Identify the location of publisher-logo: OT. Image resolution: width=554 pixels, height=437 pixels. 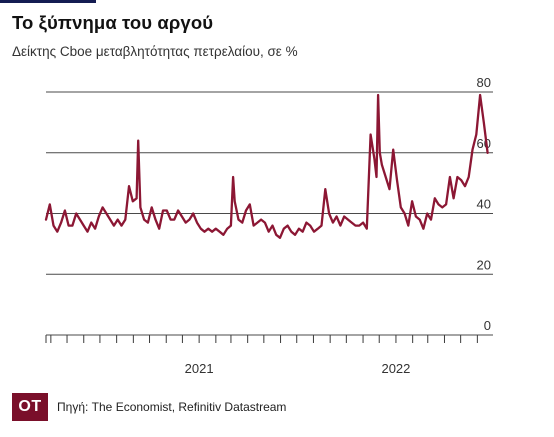
(30, 407).